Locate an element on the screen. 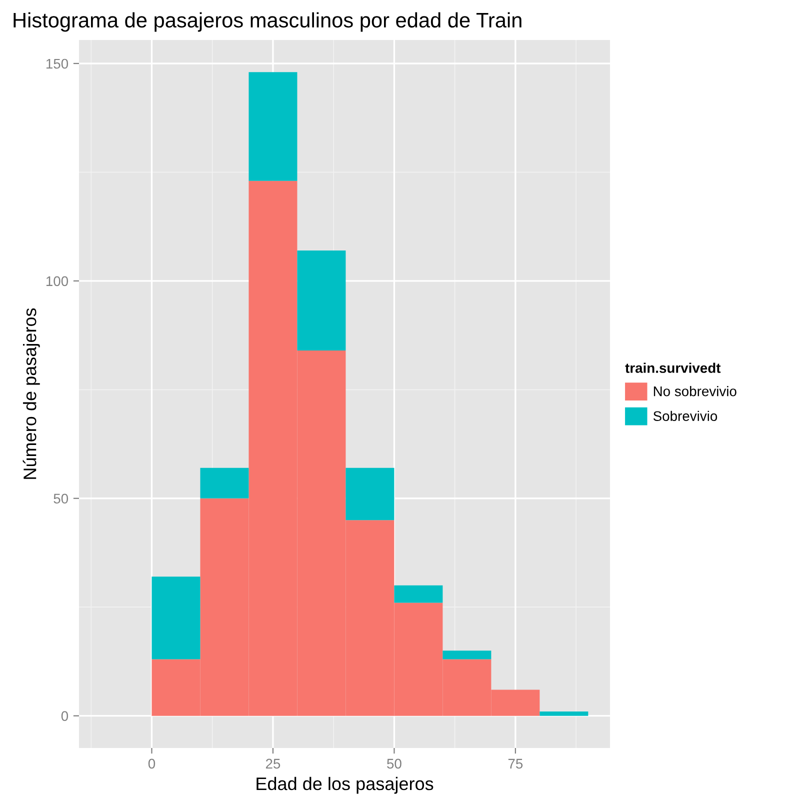  x-axis-title: Edad de los pasajeros is located at coordinates (345, 785).